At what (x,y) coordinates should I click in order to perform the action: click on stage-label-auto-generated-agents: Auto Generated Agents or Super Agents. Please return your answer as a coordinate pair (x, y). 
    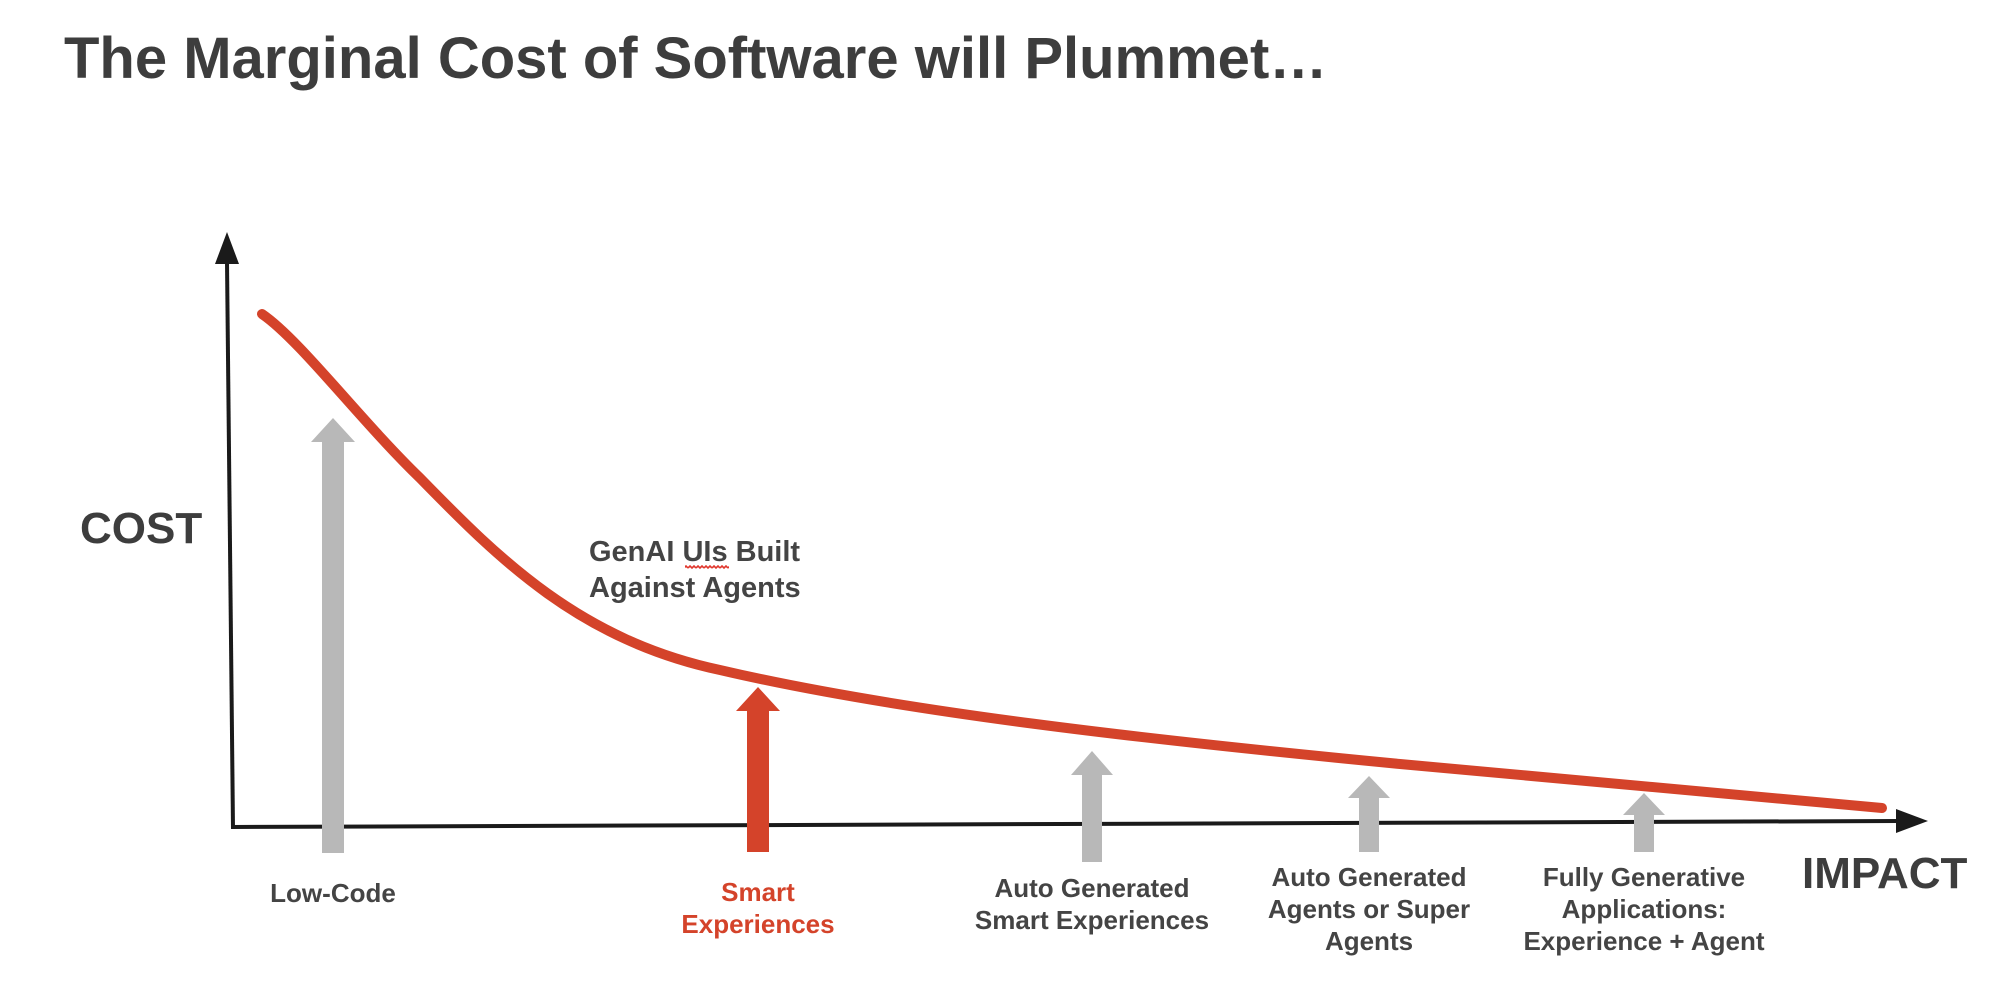
    Looking at the image, I should click on (1369, 909).